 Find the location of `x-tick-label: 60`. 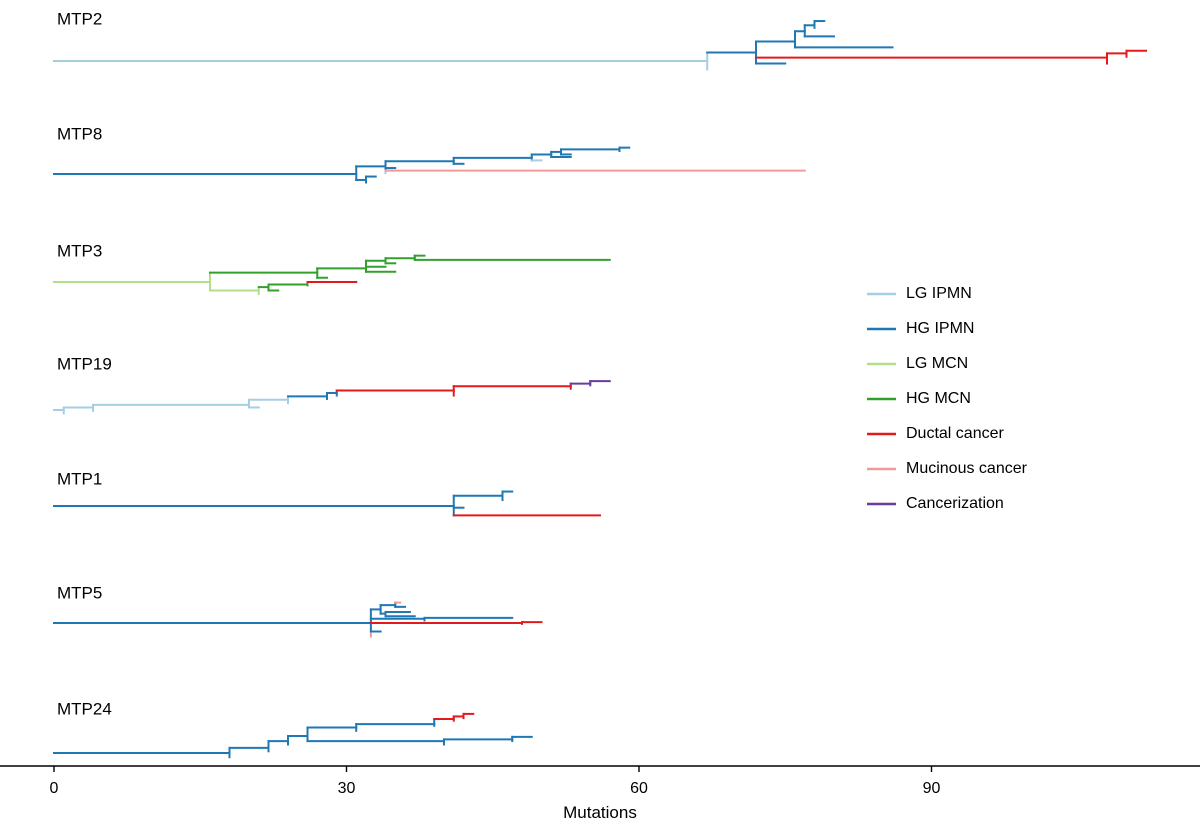

x-tick-label: 60 is located at coordinates (639, 788).